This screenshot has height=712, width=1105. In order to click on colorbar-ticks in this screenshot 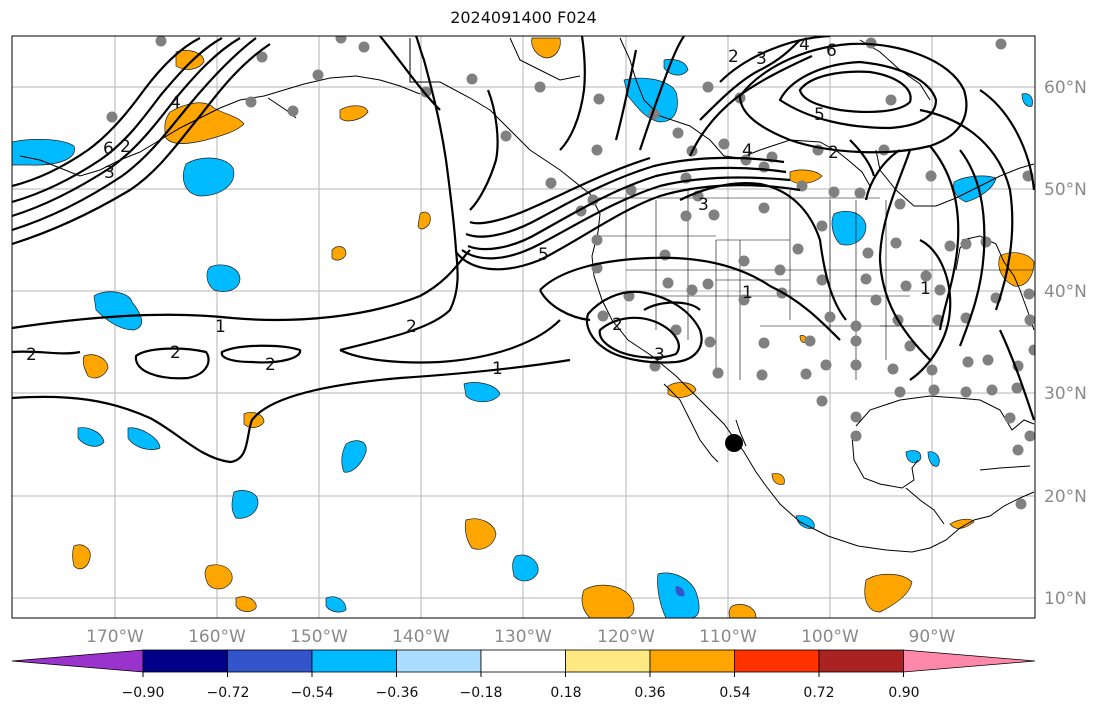, I will do `click(523, 674)`.